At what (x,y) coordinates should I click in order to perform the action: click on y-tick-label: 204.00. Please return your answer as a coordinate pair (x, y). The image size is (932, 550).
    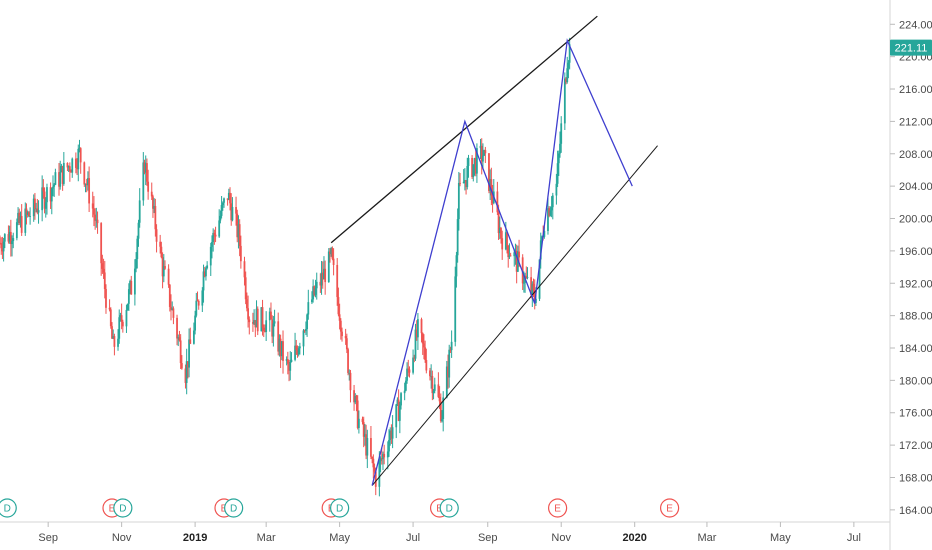
    Looking at the image, I should click on (915, 187).